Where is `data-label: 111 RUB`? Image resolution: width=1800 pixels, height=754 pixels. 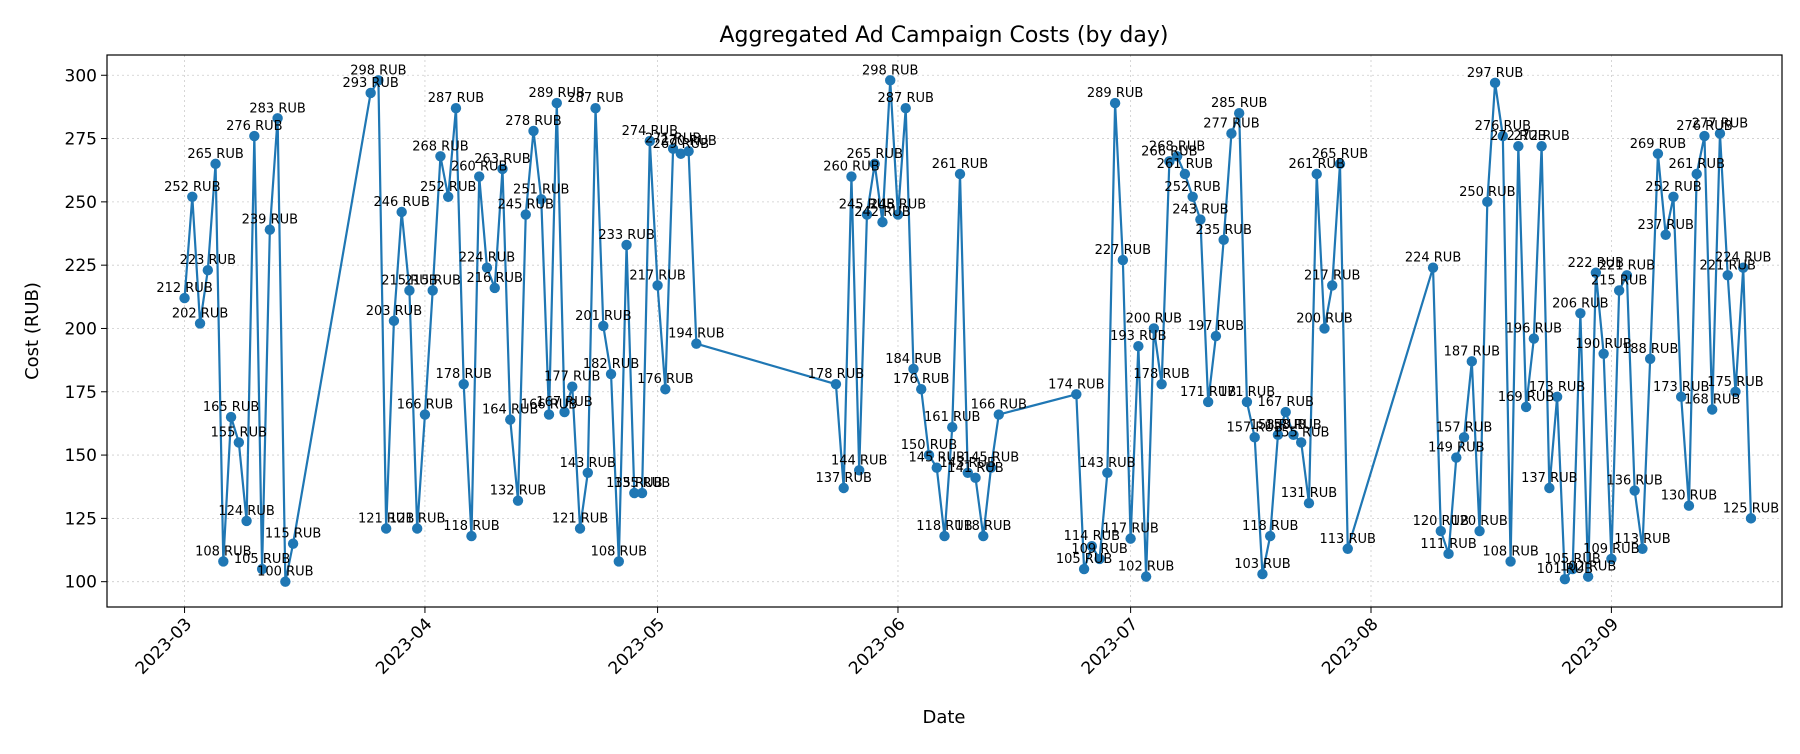 data-label: 111 RUB is located at coordinates (1448, 544).